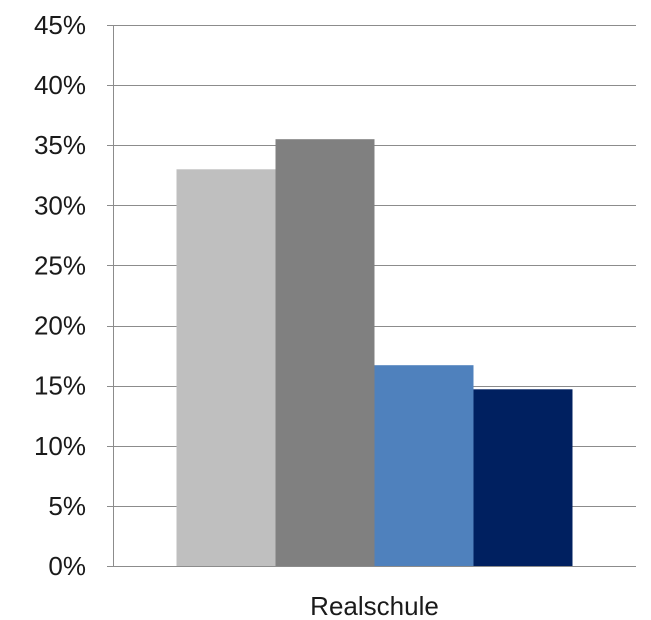 Image resolution: width=651 pixels, height=620 pixels. I want to click on y-tick-label-3: 15%, so click(60, 386).